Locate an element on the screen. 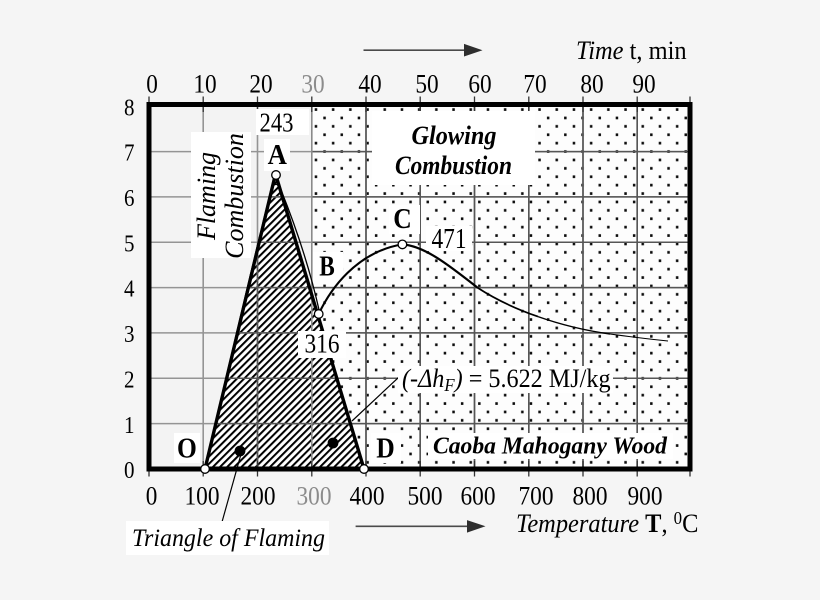 The width and height of the screenshot is (820, 600). svg-text: 5 is located at coordinates (129, 244).